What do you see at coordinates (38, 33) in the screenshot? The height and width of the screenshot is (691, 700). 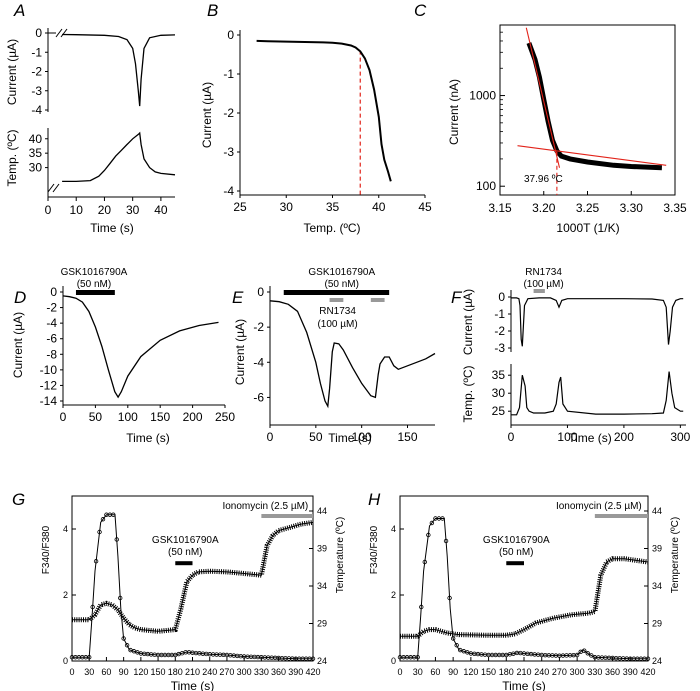 I see `panel-A-top-y-tick-label: 0` at bounding box center [38, 33].